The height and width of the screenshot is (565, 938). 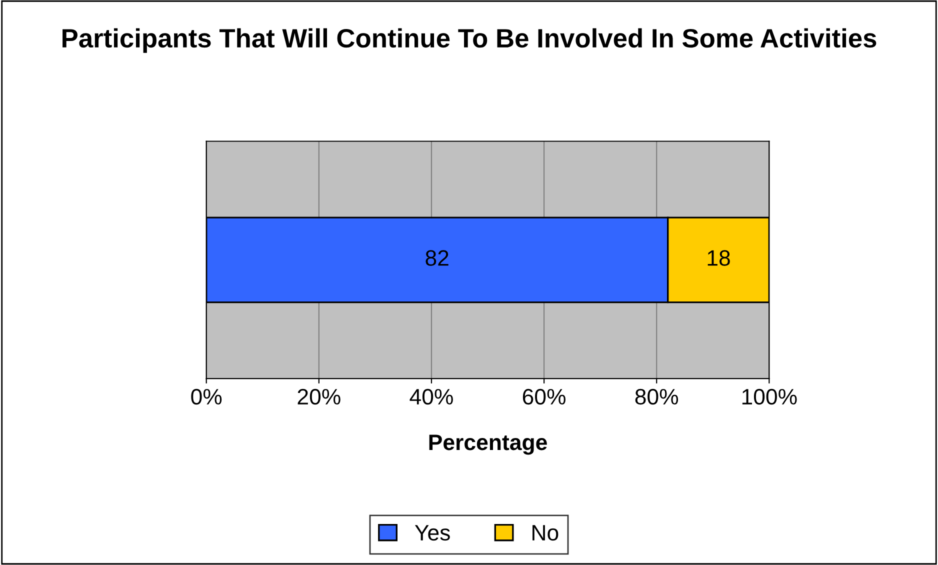 I want to click on x-tick-label: 40%, so click(x=431, y=396).